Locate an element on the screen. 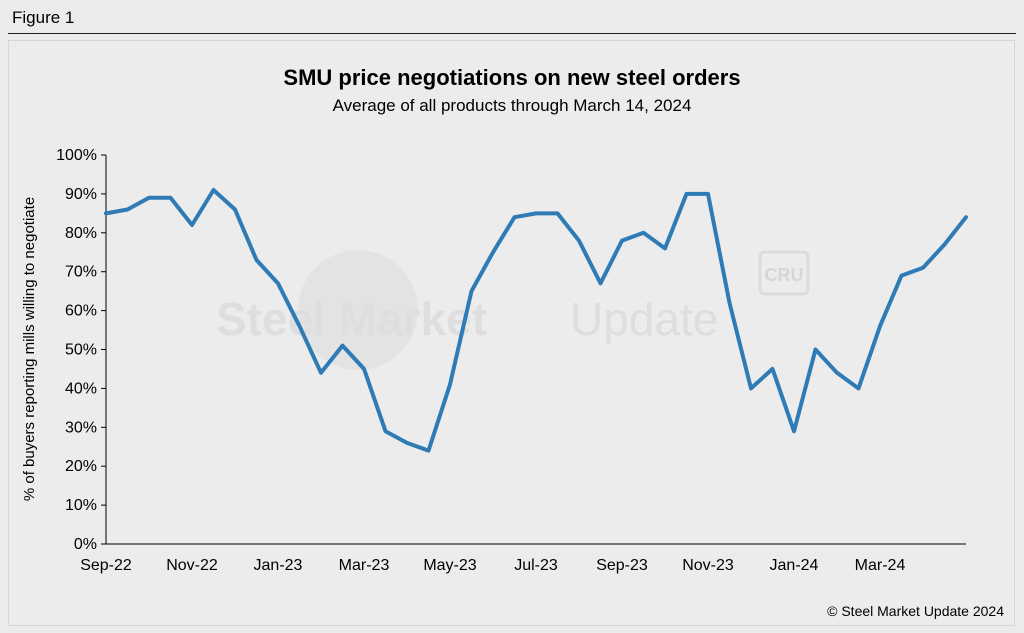 This screenshot has height=633, width=1024. watermark: Steel Market Update CRU is located at coordinates (513, 310).